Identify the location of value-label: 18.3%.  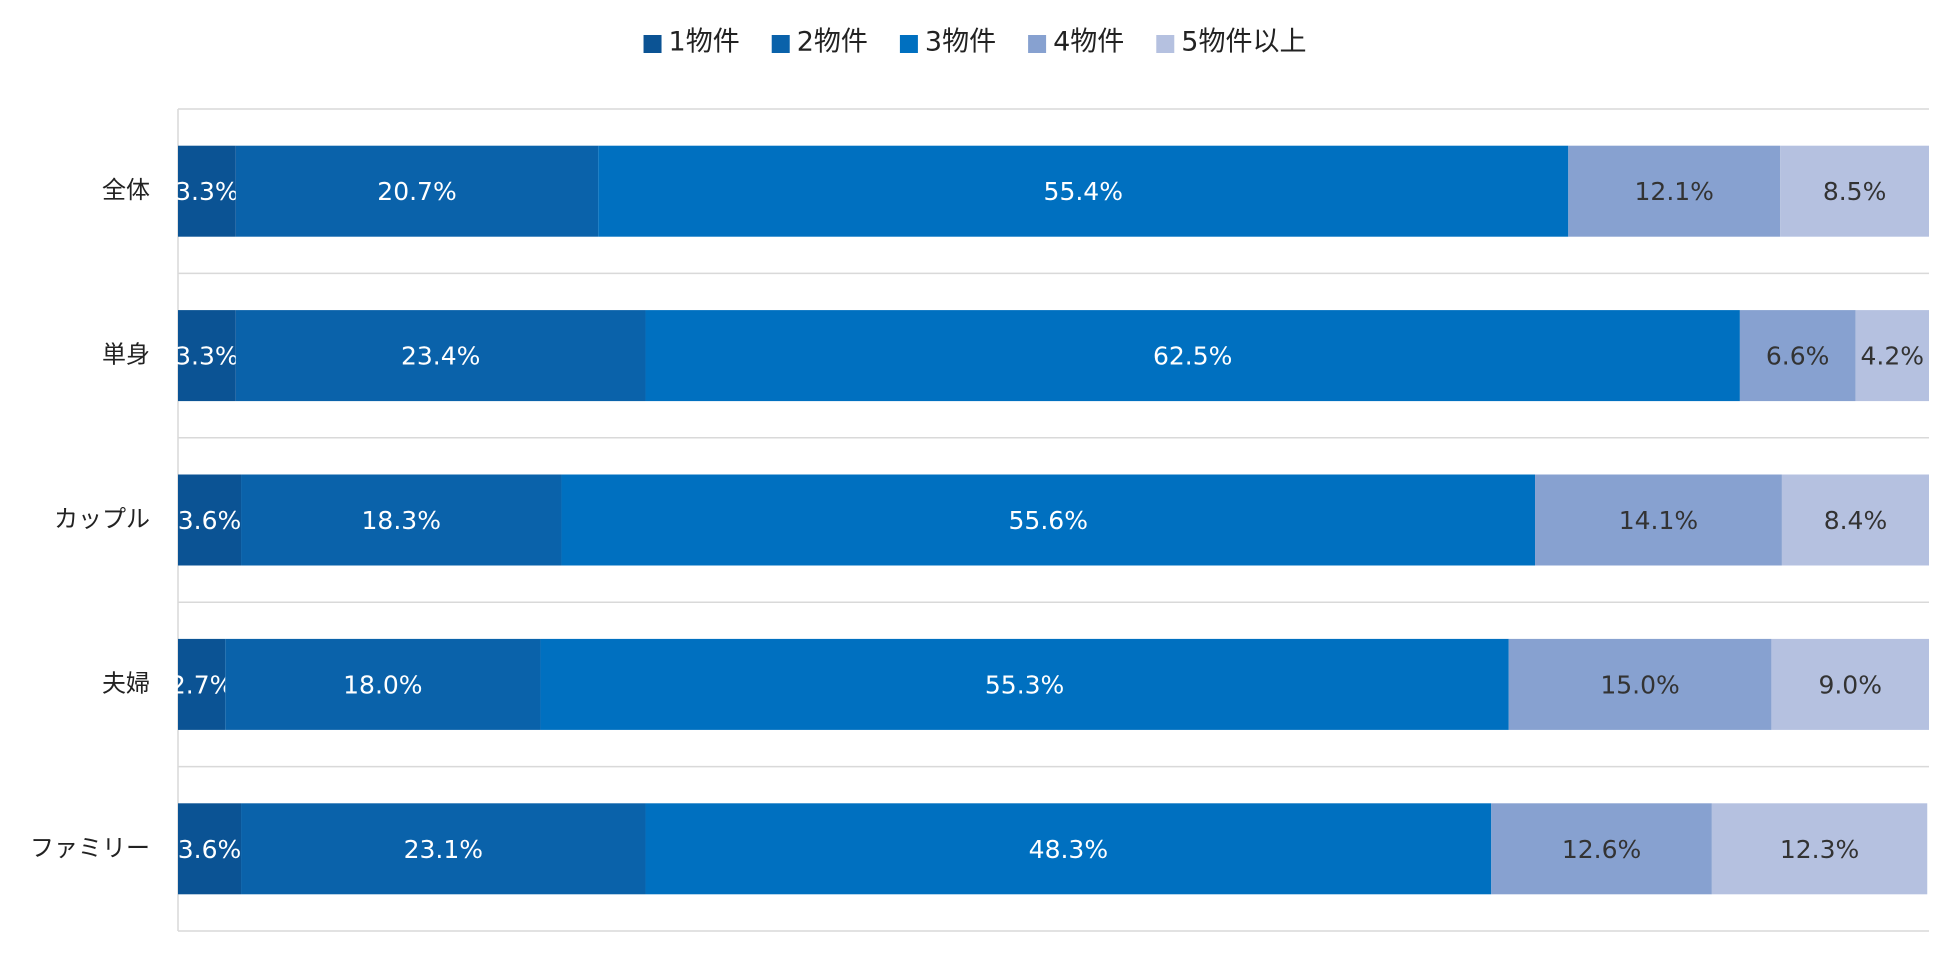
(401, 520).